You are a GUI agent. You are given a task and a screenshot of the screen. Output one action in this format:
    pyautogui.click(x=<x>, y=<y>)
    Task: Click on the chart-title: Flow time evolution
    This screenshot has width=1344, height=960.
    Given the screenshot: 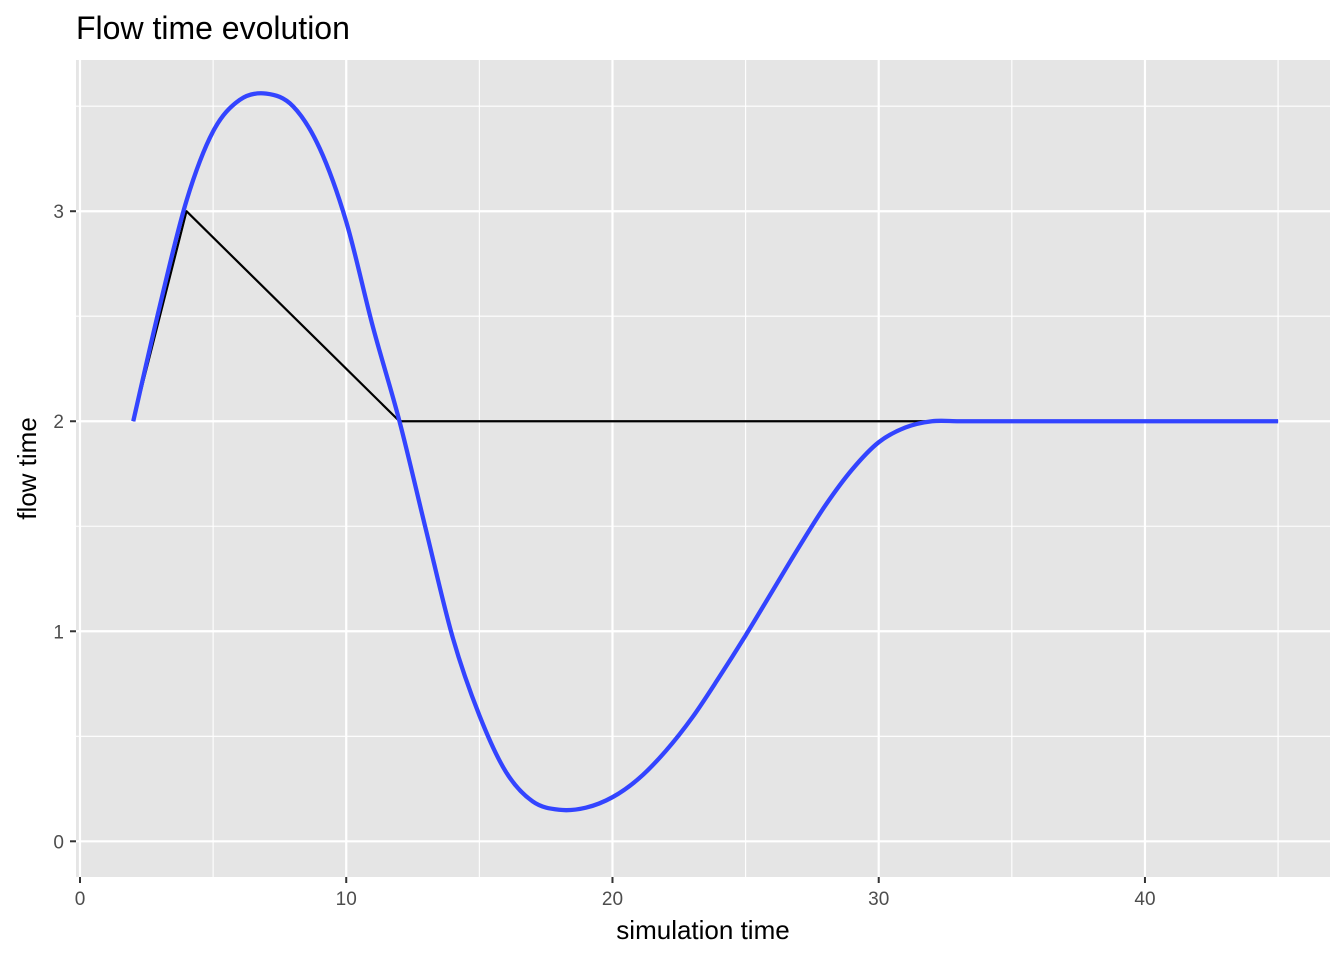 What is the action you would take?
    pyautogui.click(x=213, y=28)
    